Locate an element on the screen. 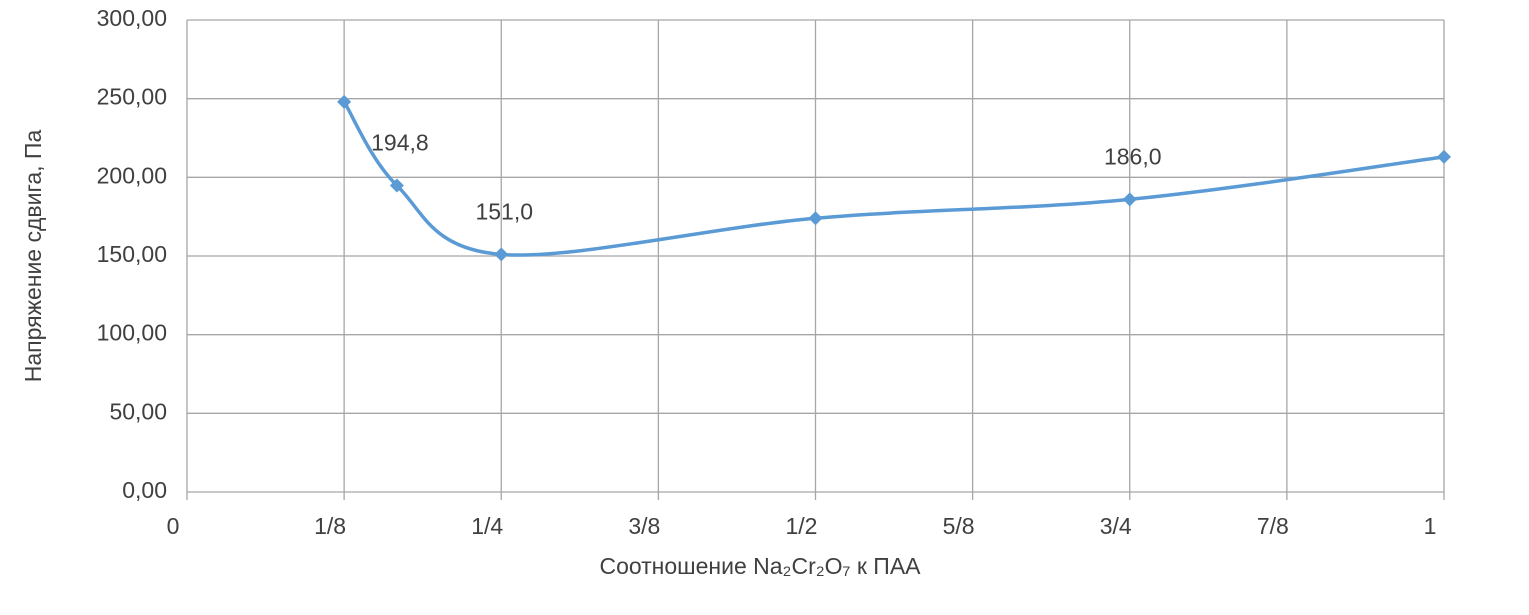  x-tick-label: 5/8 is located at coordinates (959, 526).